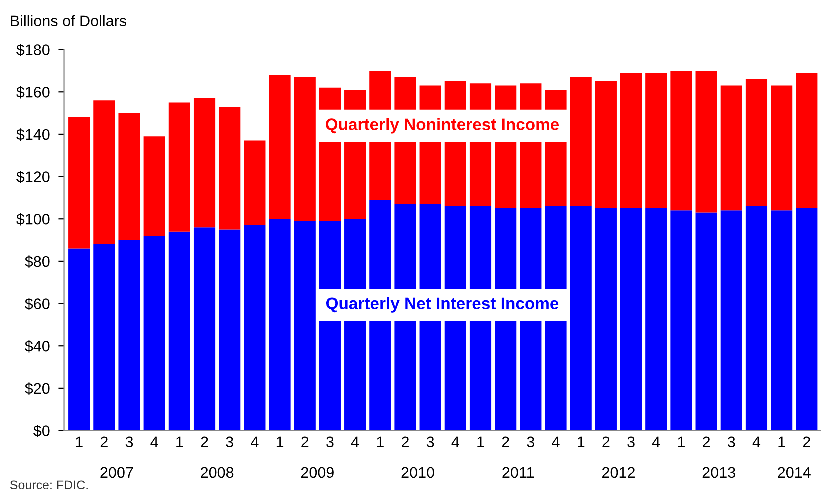  What do you see at coordinates (618, 472) in the screenshot?
I see `text: 2012` at bounding box center [618, 472].